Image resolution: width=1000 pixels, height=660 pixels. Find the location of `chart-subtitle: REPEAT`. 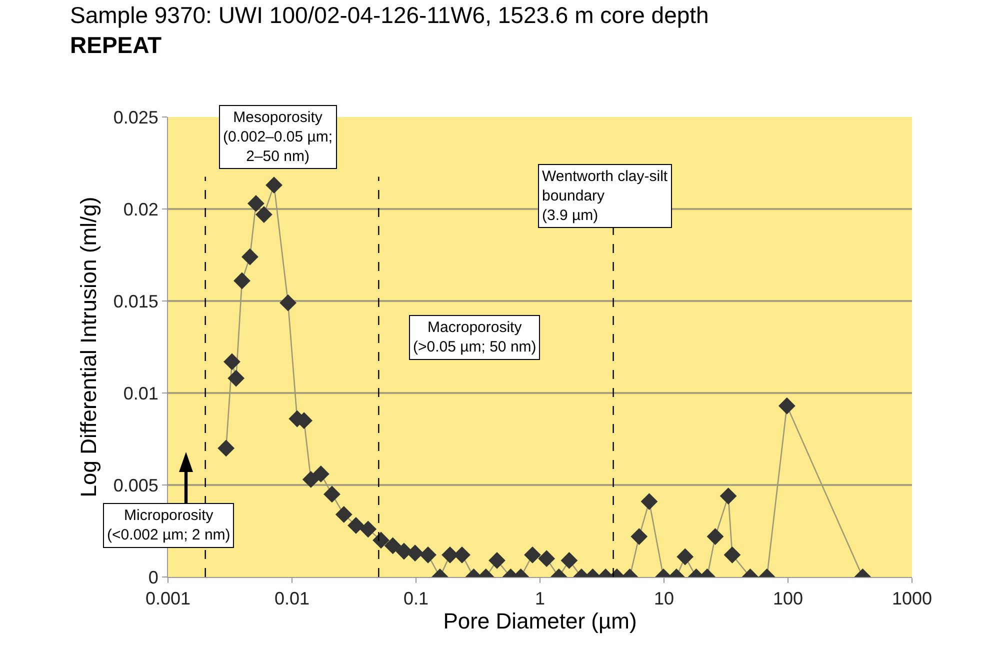

chart-subtitle: REPEAT is located at coordinates (116, 45).